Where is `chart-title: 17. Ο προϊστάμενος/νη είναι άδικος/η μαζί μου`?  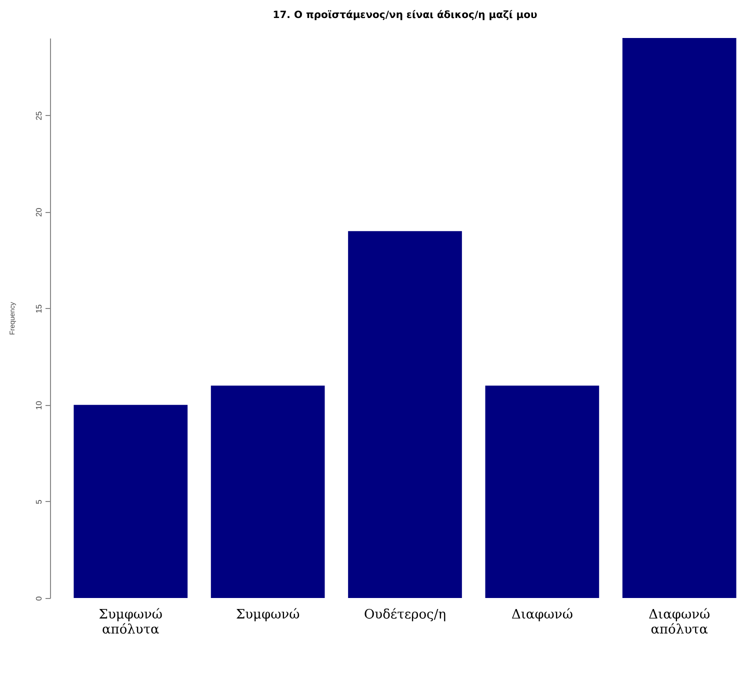 chart-title: 17. Ο προϊστάμενος/νη είναι άδικος/η μαζί μου is located at coordinates (405, 15).